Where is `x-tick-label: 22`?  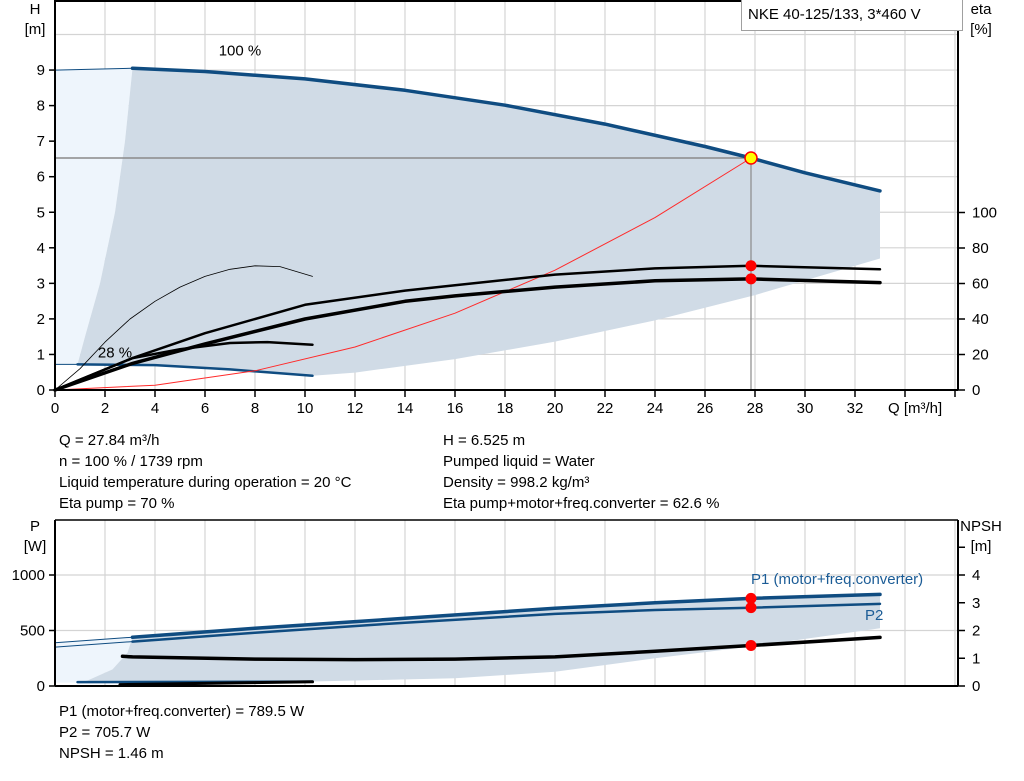 x-tick-label: 22 is located at coordinates (605, 408).